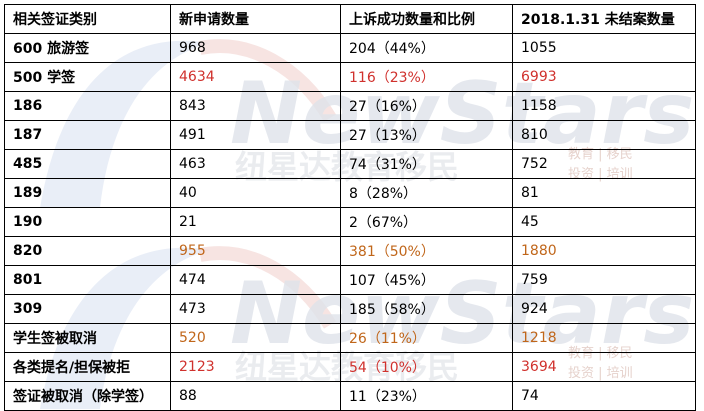  I want to click on cell-pending-cases: 1055, so click(604, 48).